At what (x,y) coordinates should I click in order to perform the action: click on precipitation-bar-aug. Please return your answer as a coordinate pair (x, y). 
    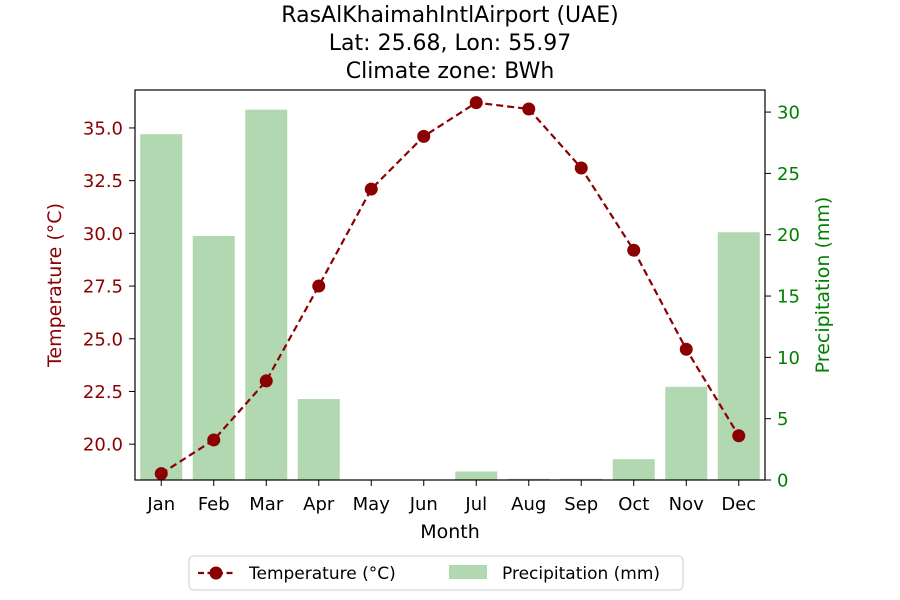
    Looking at the image, I should click on (528, 479).